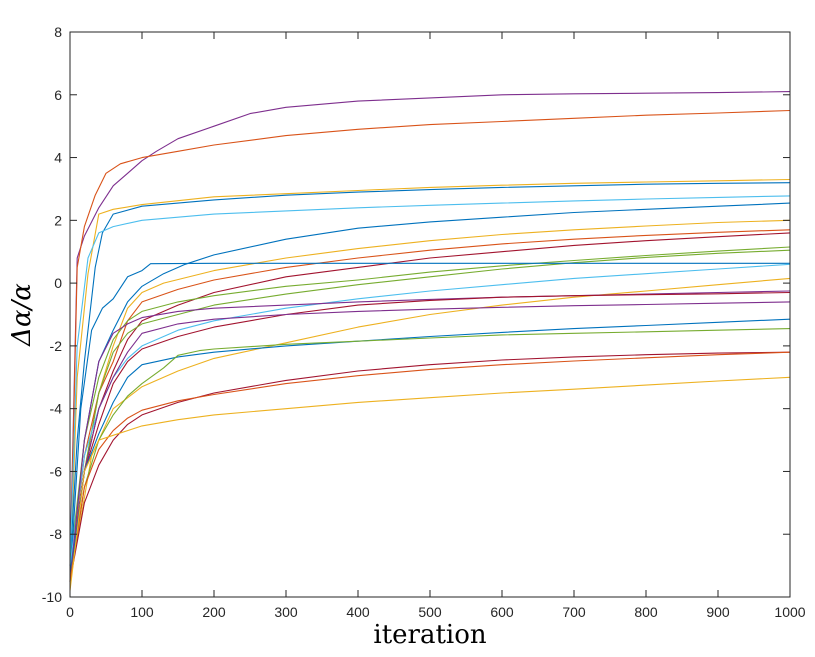 The image size is (815, 657). What do you see at coordinates (574, 612) in the screenshot?
I see `x-tick-label: 700` at bounding box center [574, 612].